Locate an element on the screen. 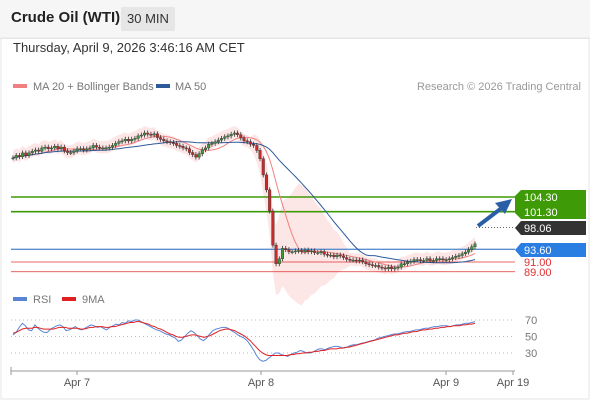 This screenshot has width=590, height=400. last-price-label: 98.06 is located at coordinates (538, 229).